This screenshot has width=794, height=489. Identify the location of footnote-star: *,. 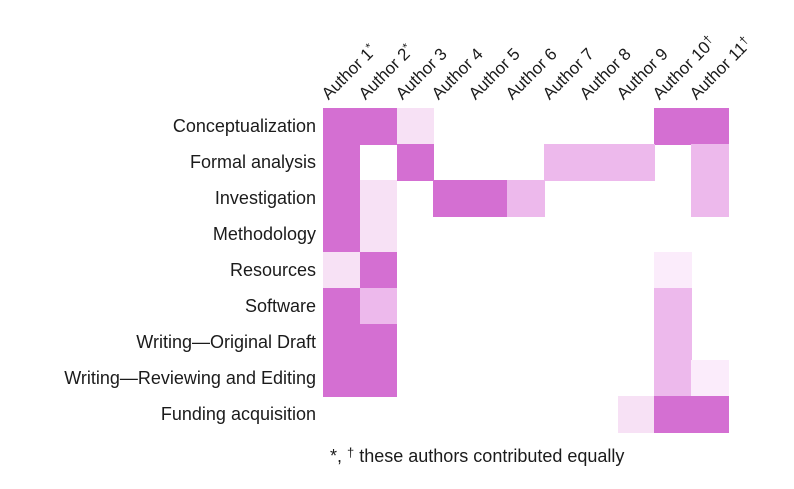
(339, 456).